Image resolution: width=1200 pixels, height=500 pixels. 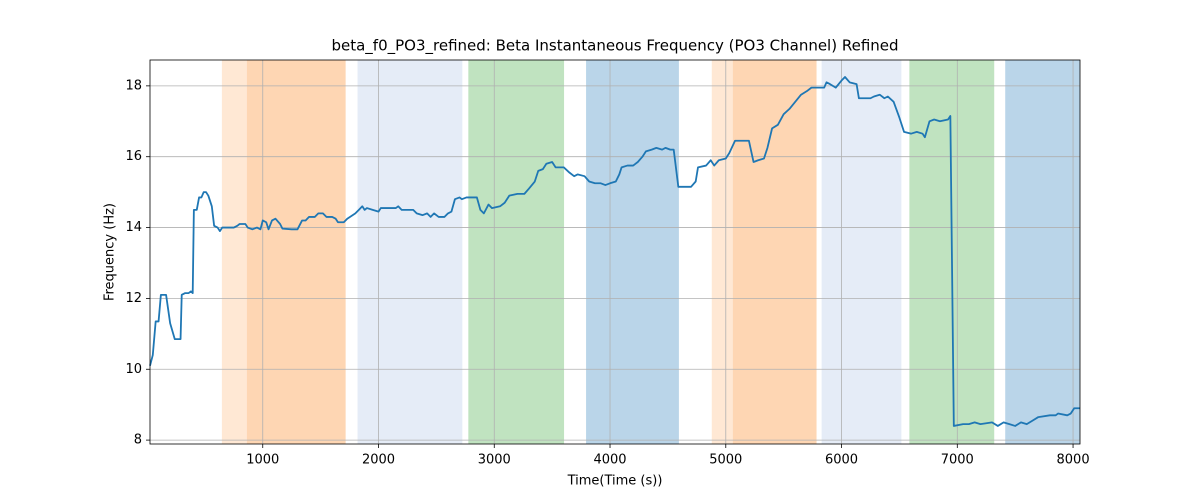 I want to click on x-tick-label: 2000, so click(x=378, y=460).